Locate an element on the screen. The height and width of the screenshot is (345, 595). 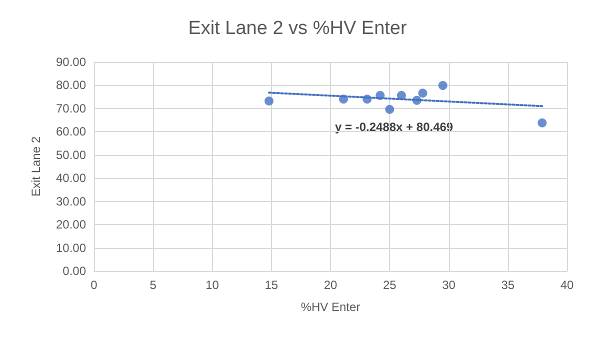
y-axis-title: Exit Lane 2 is located at coordinates (36, 166).